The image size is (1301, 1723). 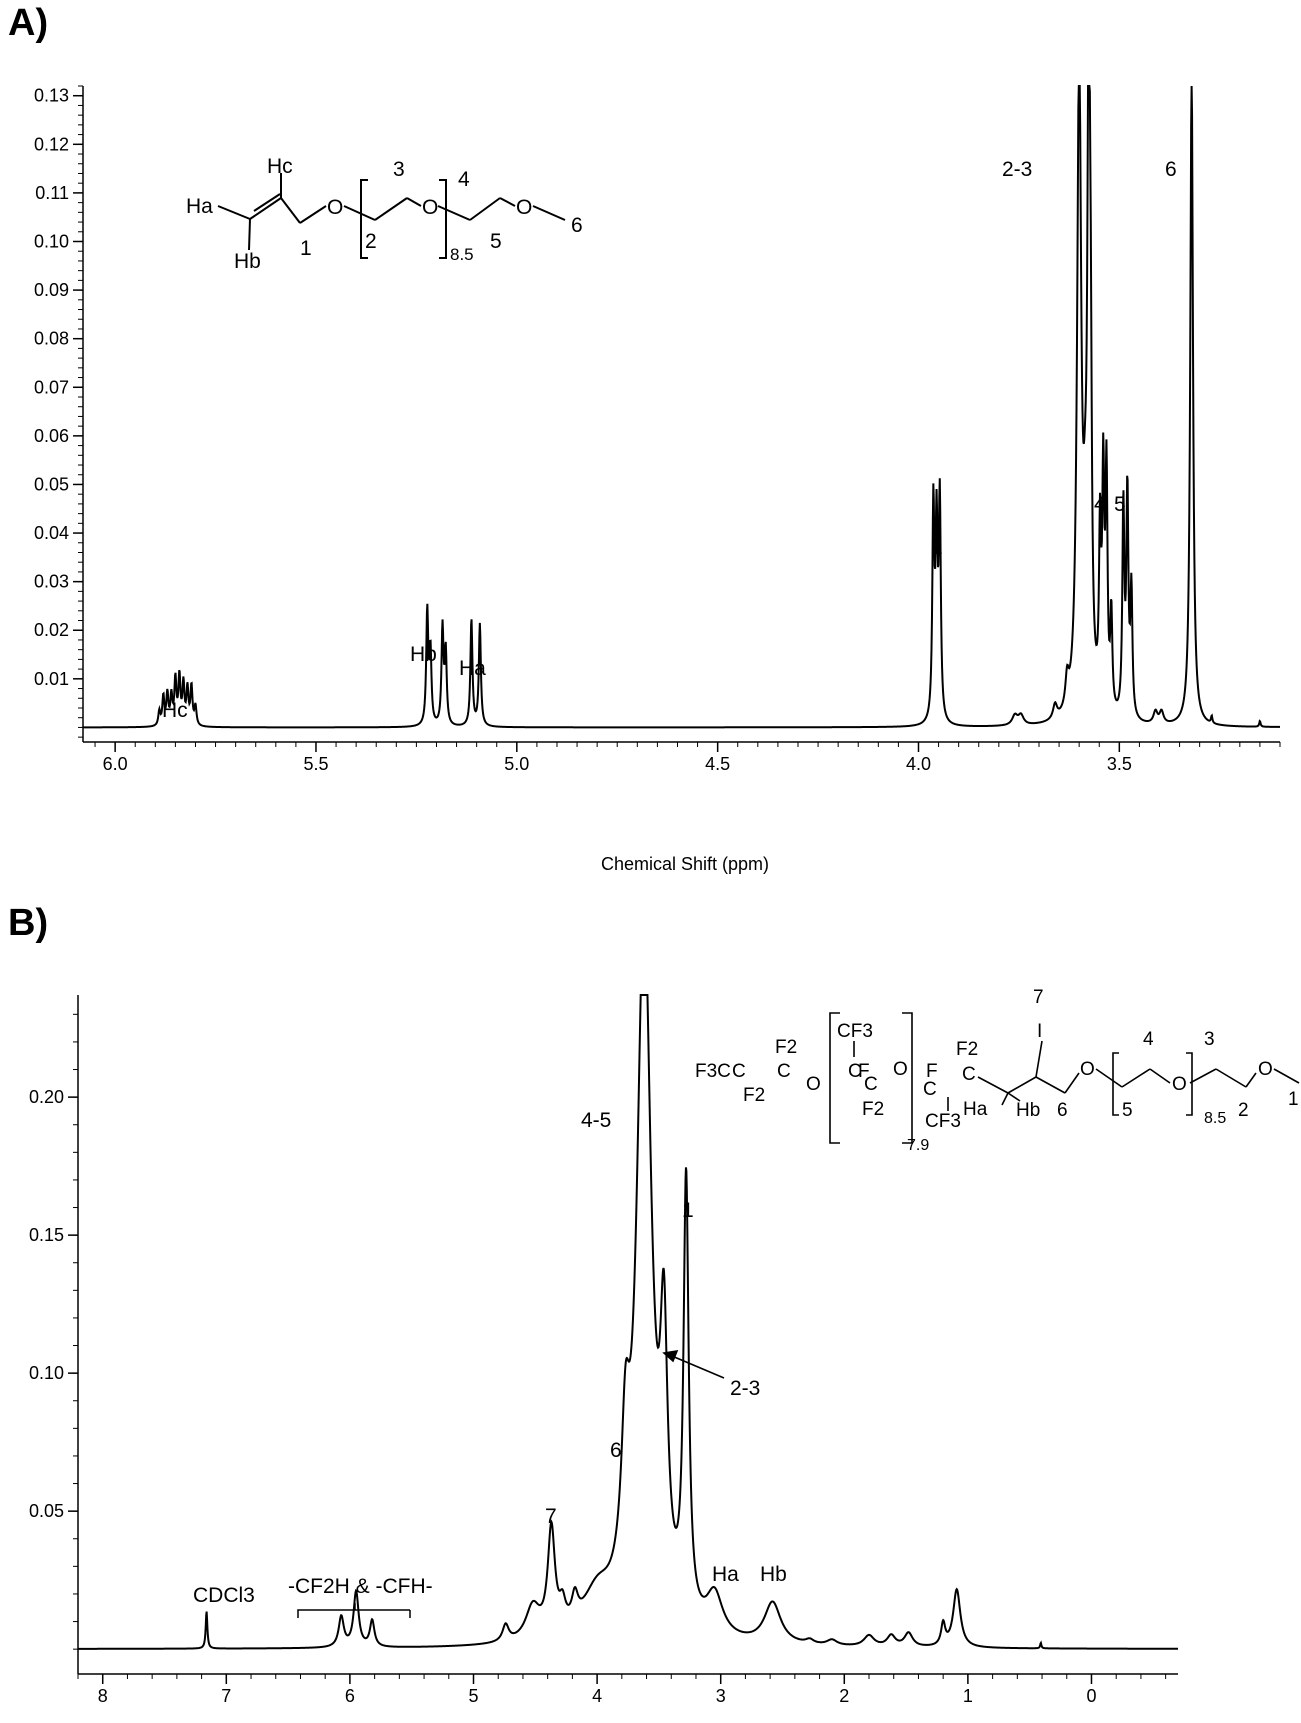 What do you see at coordinates (224, 1595) in the screenshot?
I see `chart-b-annotation-cdcl3: CDCl3` at bounding box center [224, 1595].